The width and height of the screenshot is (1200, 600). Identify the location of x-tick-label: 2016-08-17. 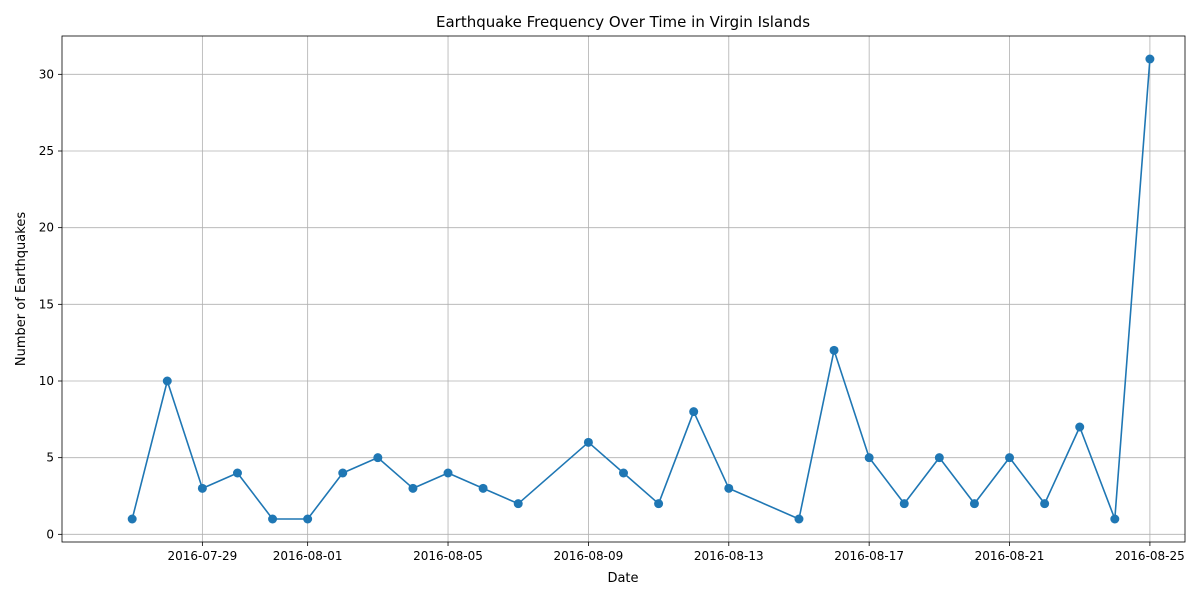
(869, 556).